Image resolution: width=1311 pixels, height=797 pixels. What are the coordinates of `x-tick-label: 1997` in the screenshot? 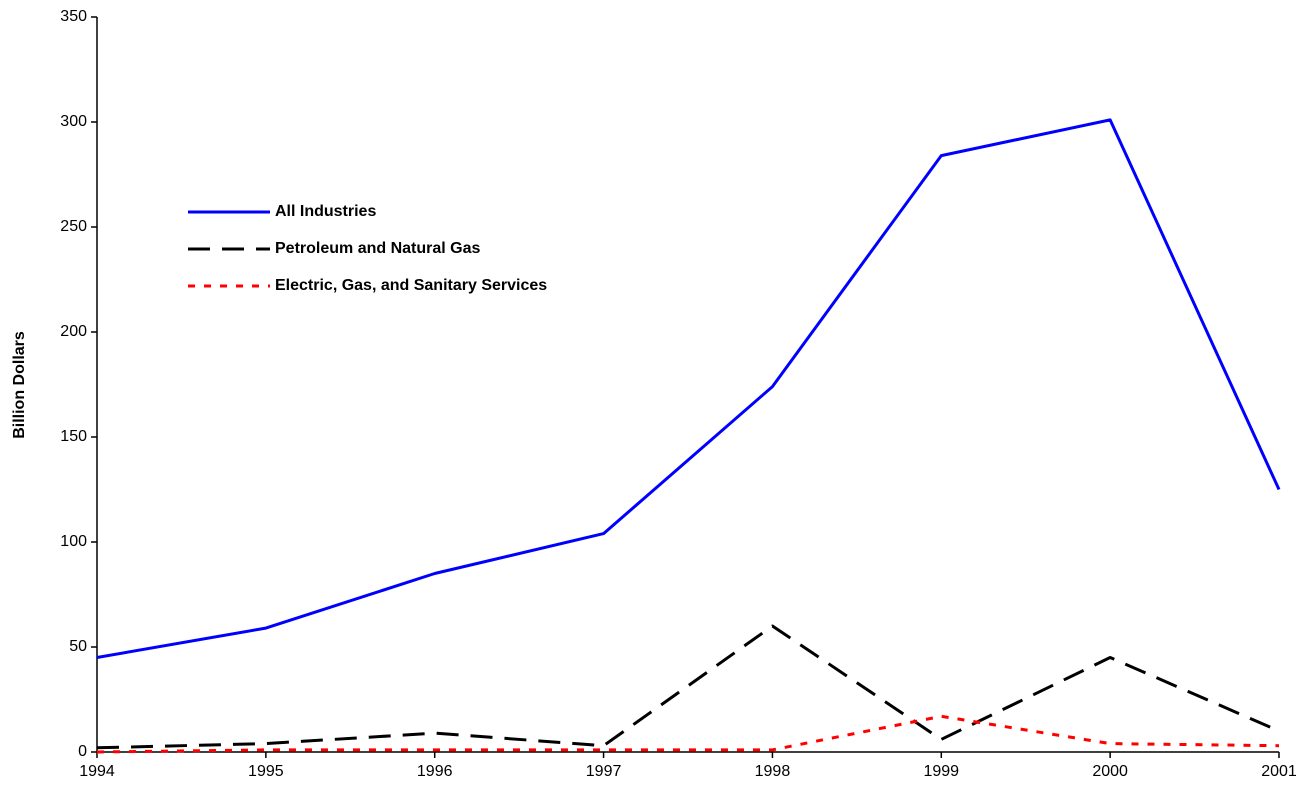 It's located at (604, 771).